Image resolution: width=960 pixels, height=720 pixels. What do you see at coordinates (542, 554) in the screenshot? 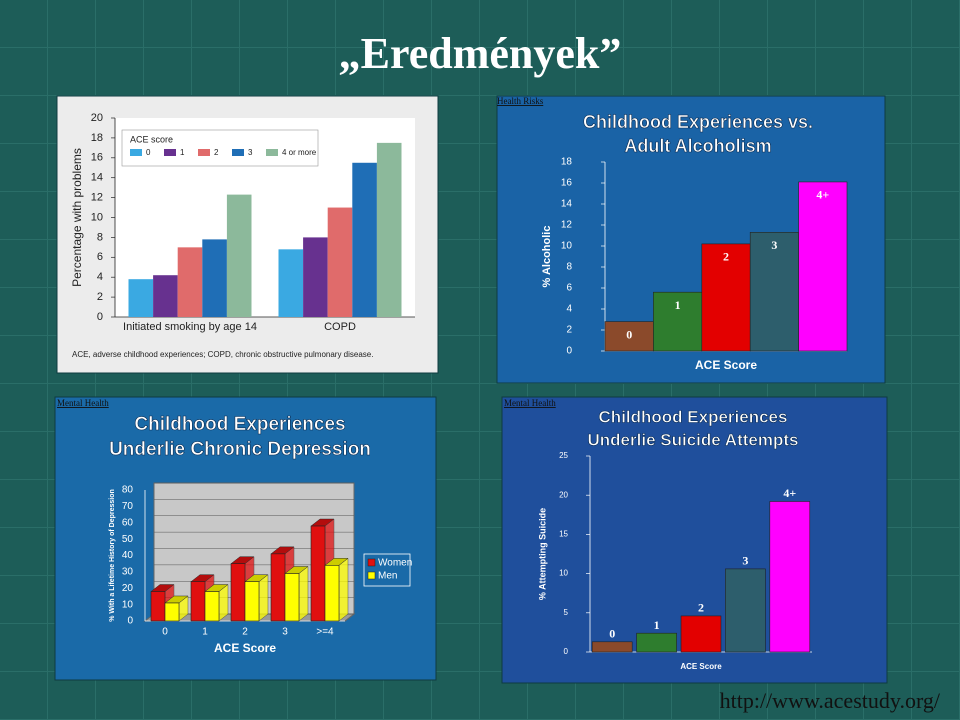
I see `y-axis-label: % Attempting Suicide` at bounding box center [542, 554].